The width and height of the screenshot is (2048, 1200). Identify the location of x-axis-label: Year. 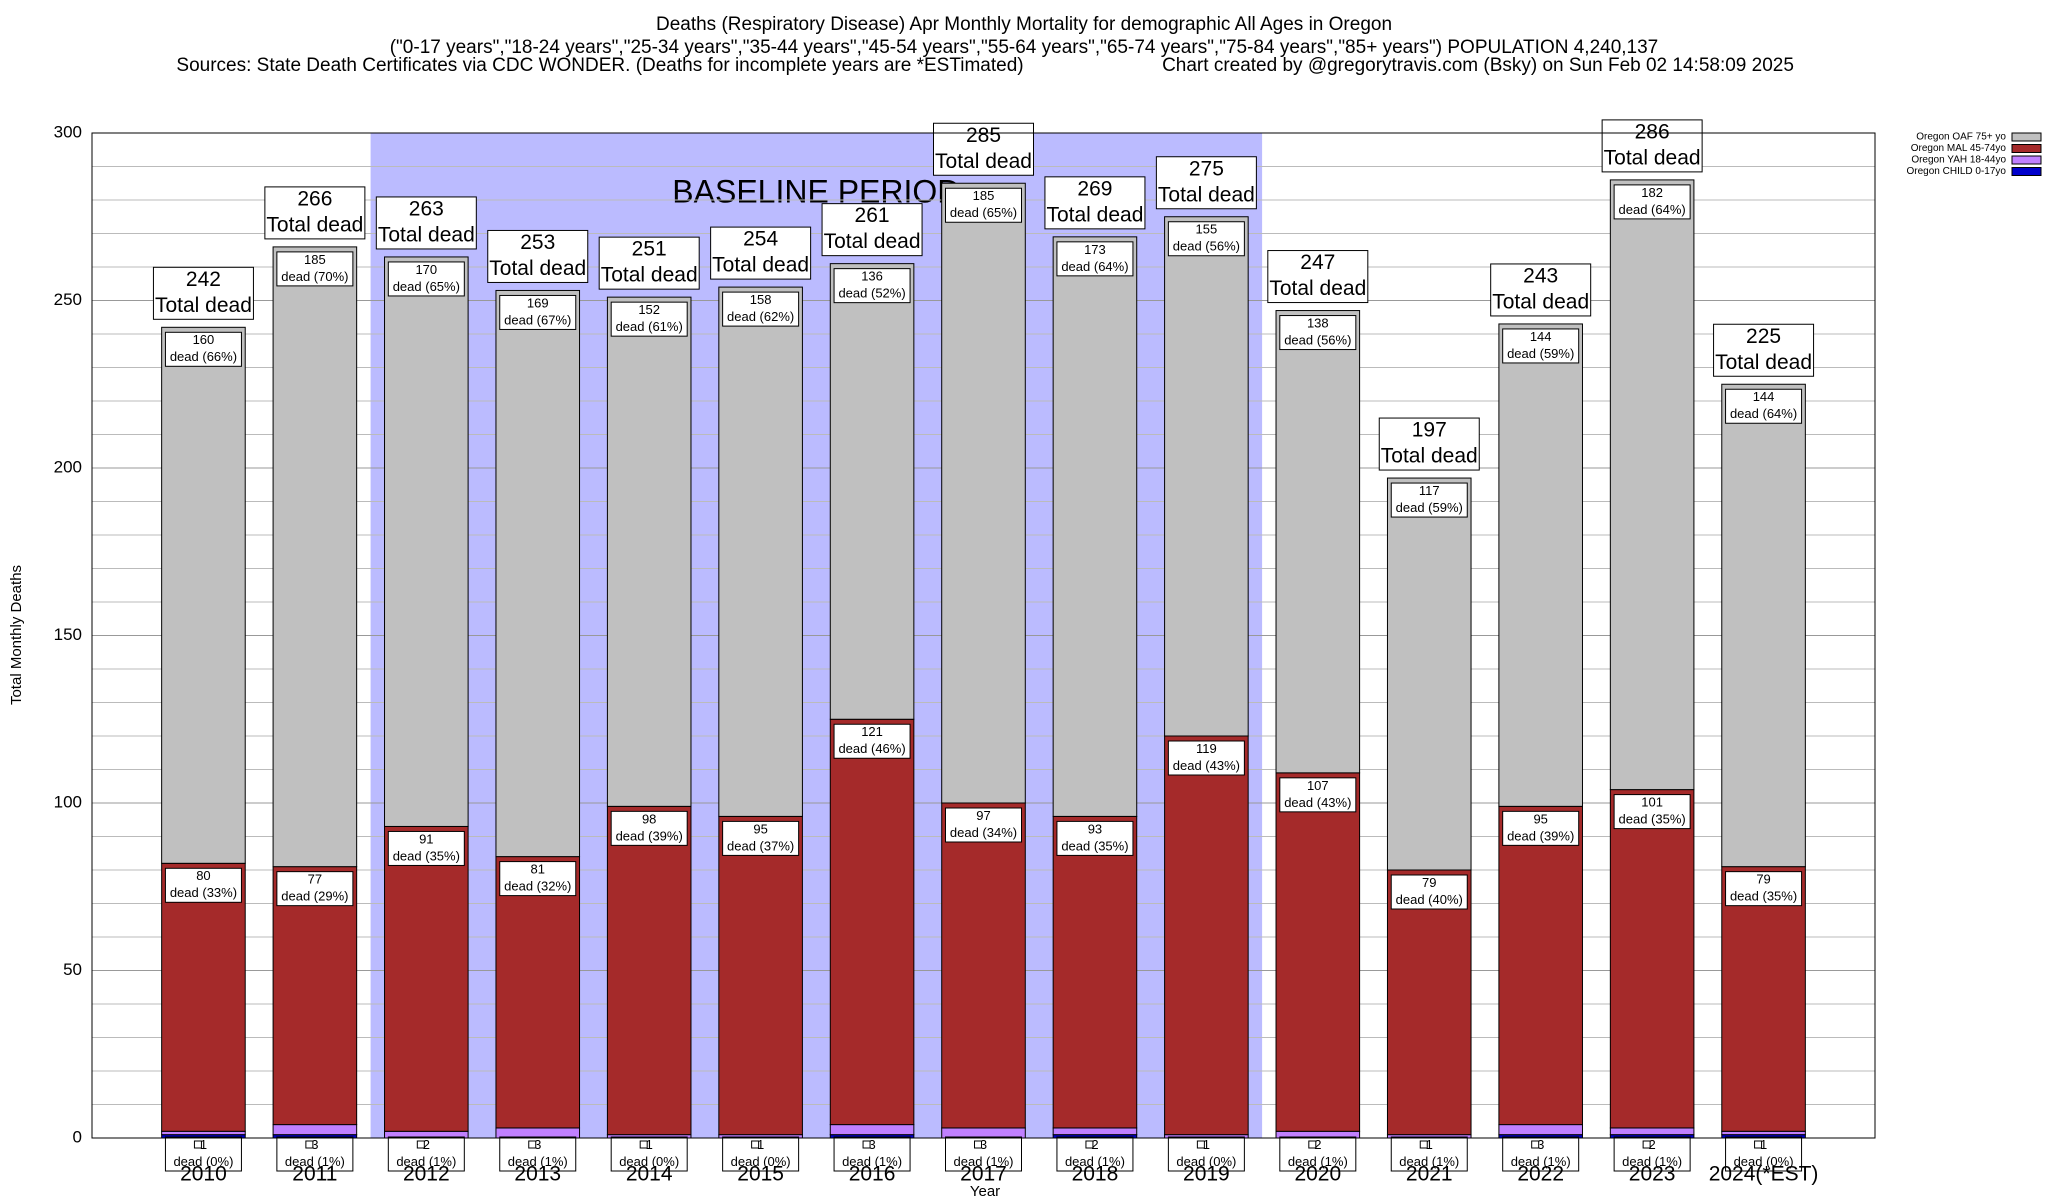
(985, 1191).